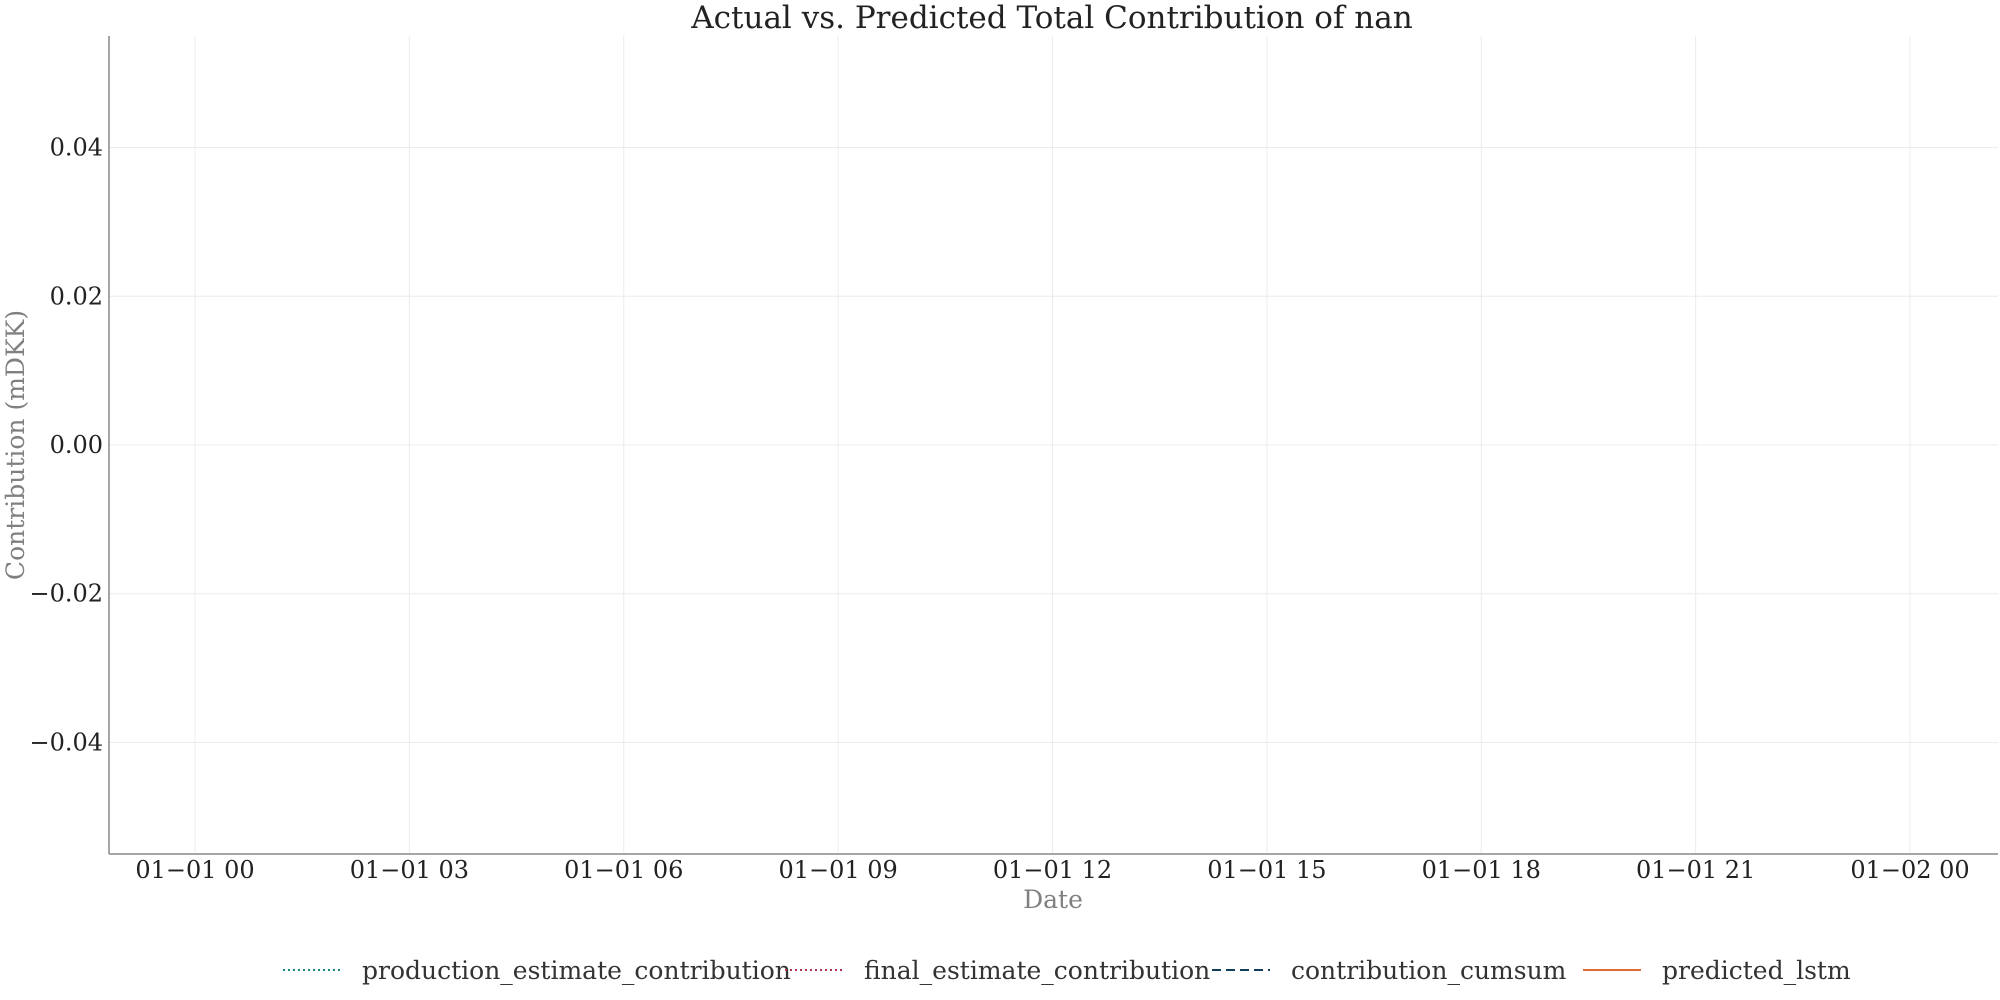 The height and width of the screenshot is (1000, 2000). I want to click on x-axis-label: Date, so click(1053, 899).